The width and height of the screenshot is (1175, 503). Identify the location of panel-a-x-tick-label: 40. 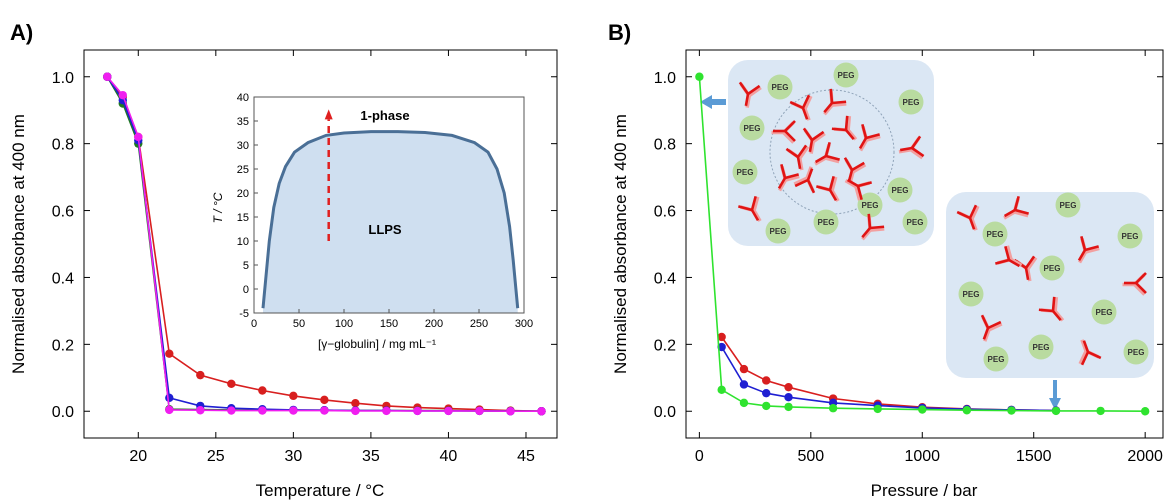
(449, 456).